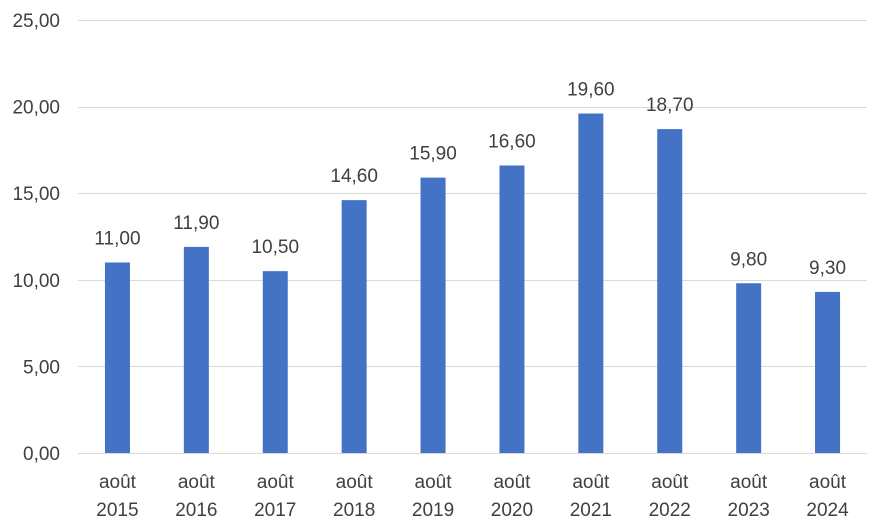 This screenshot has height=525, width=871. What do you see at coordinates (670, 105) in the screenshot?
I see `data-label: 18,70` at bounding box center [670, 105].